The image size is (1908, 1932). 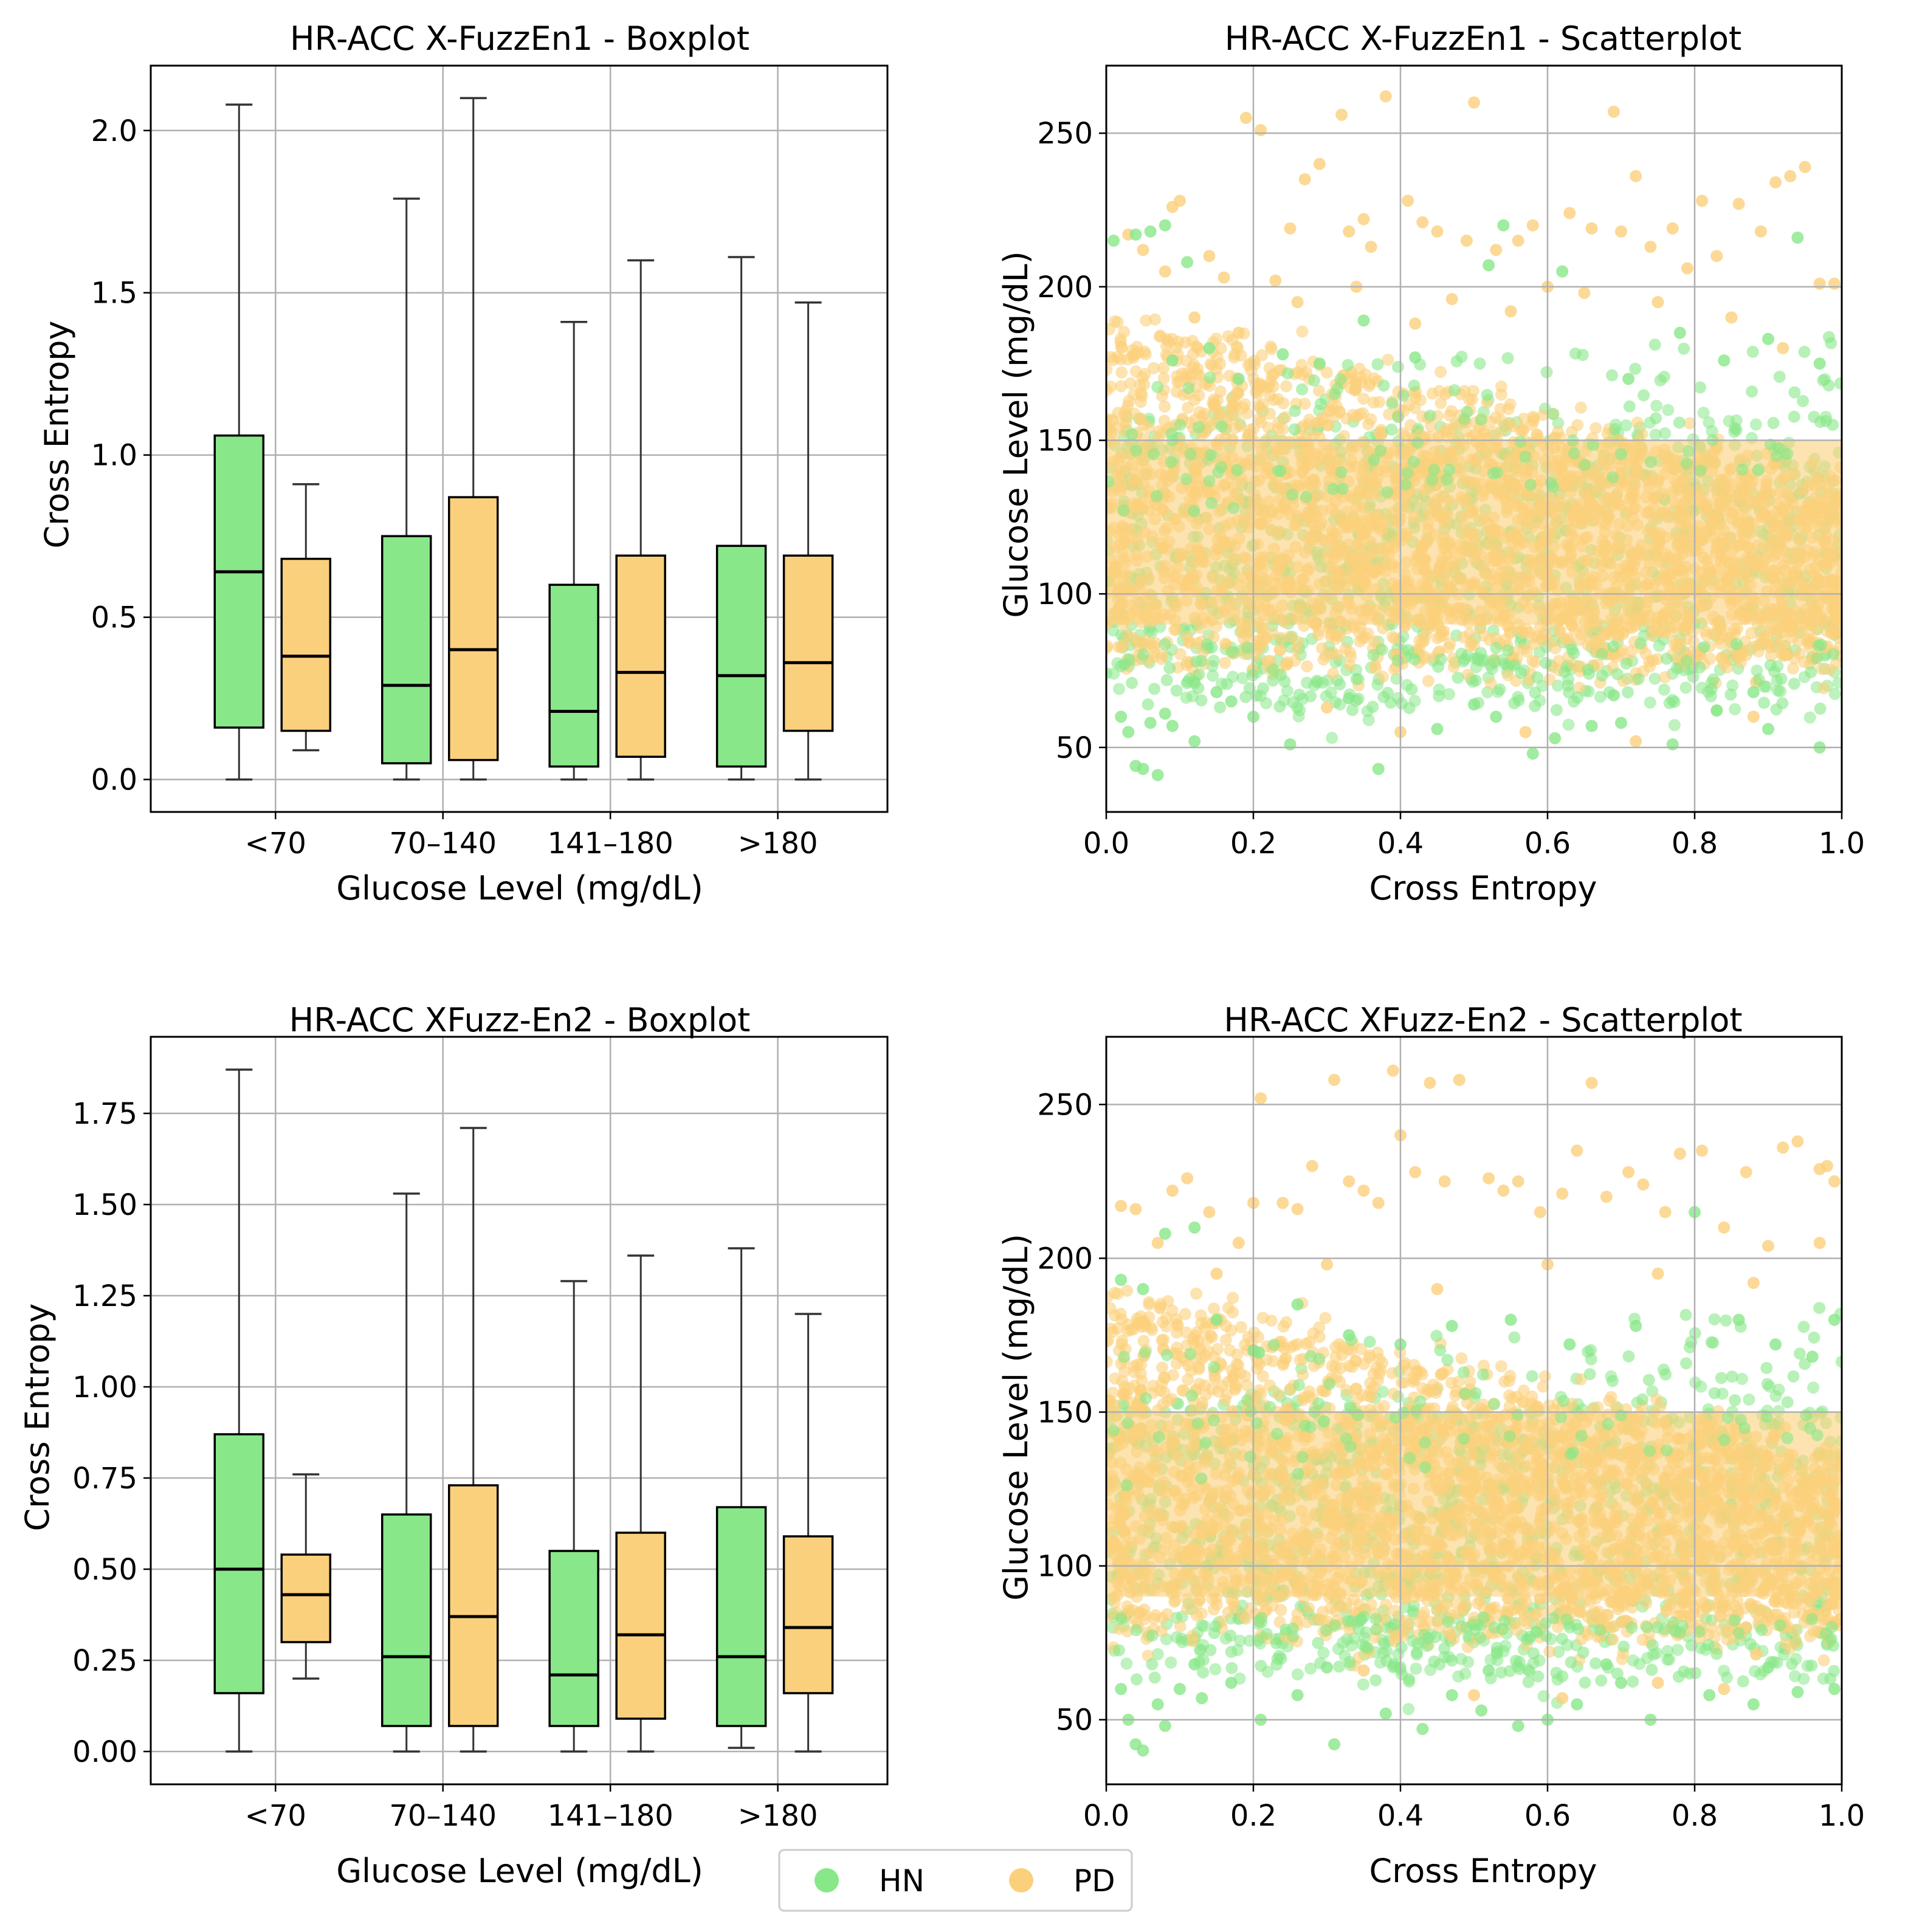 What do you see at coordinates (1547, 844) in the screenshot?
I see `x-tick-label: 0.6` at bounding box center [1547, 844].